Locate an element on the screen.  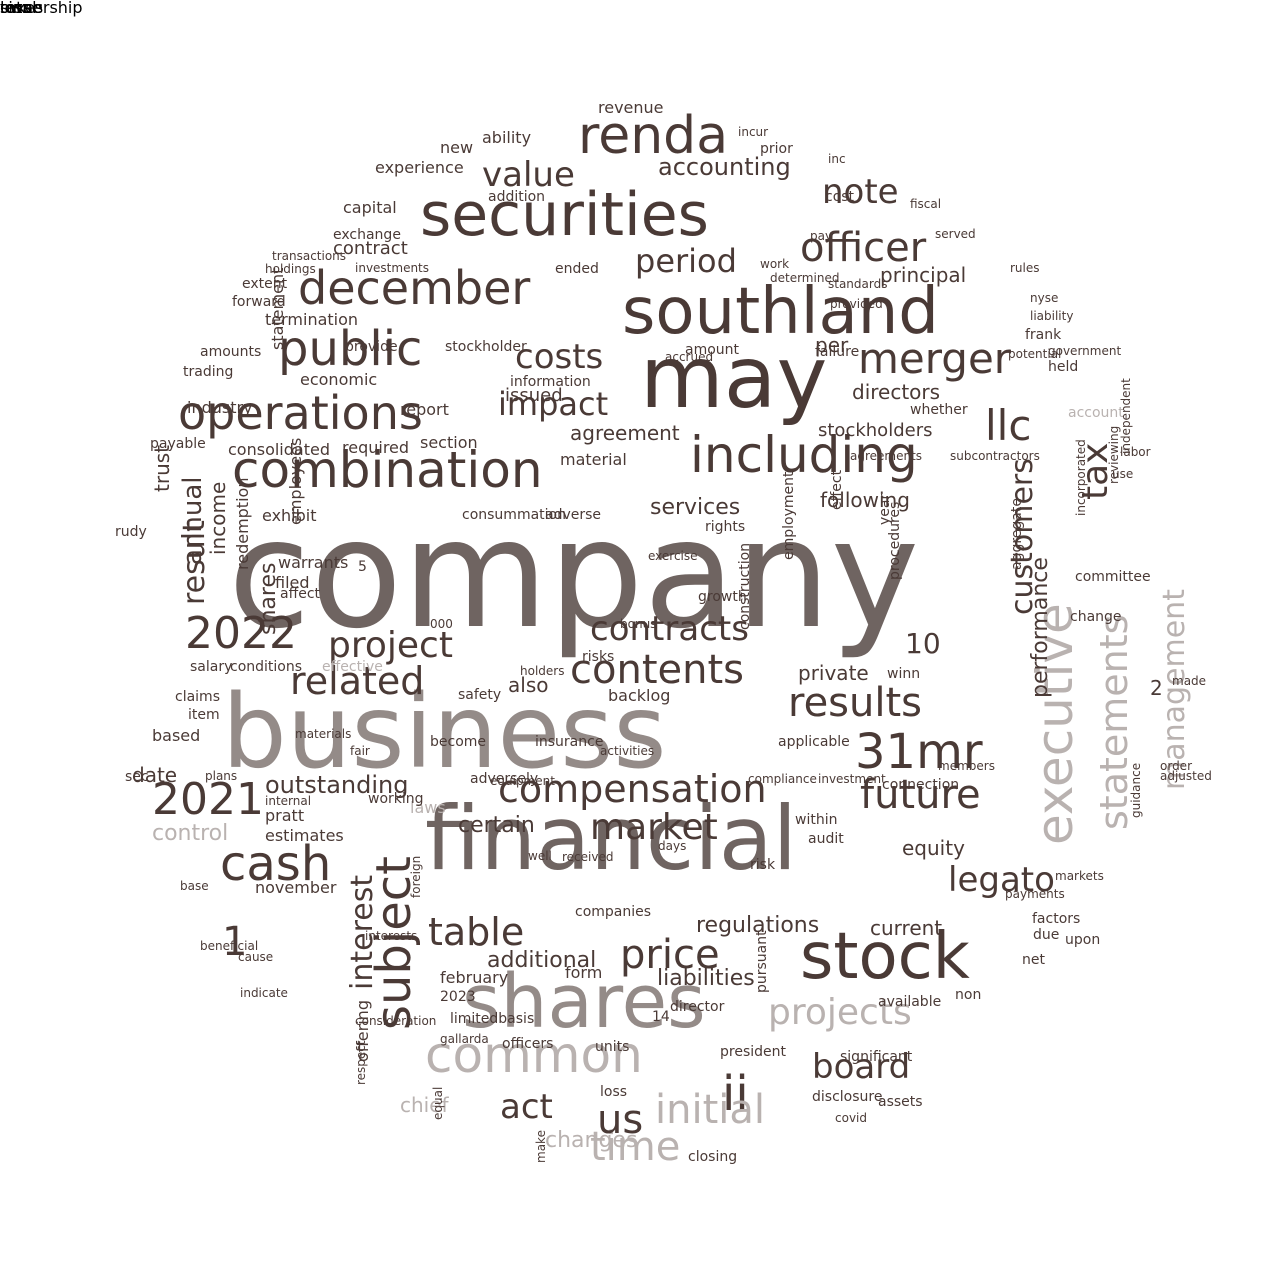
cloud-word: report is located at coordinates (424, 409).